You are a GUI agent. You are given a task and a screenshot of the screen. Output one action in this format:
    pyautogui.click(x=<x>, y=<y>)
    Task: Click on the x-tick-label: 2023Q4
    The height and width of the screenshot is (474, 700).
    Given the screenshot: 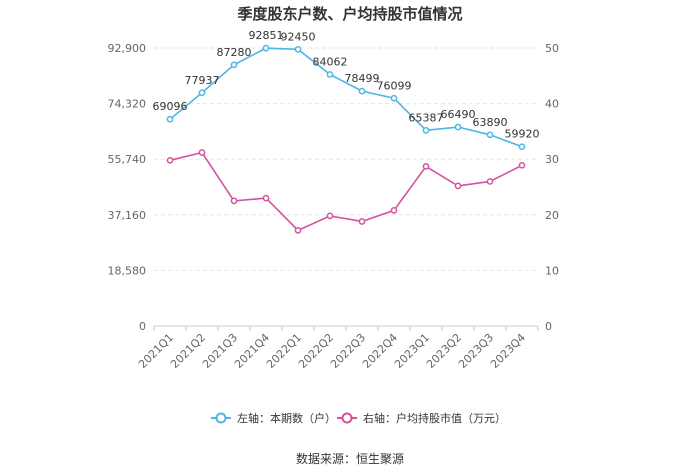 What is the action you would take?
    pyautogui.click(x=508, y=351)
    